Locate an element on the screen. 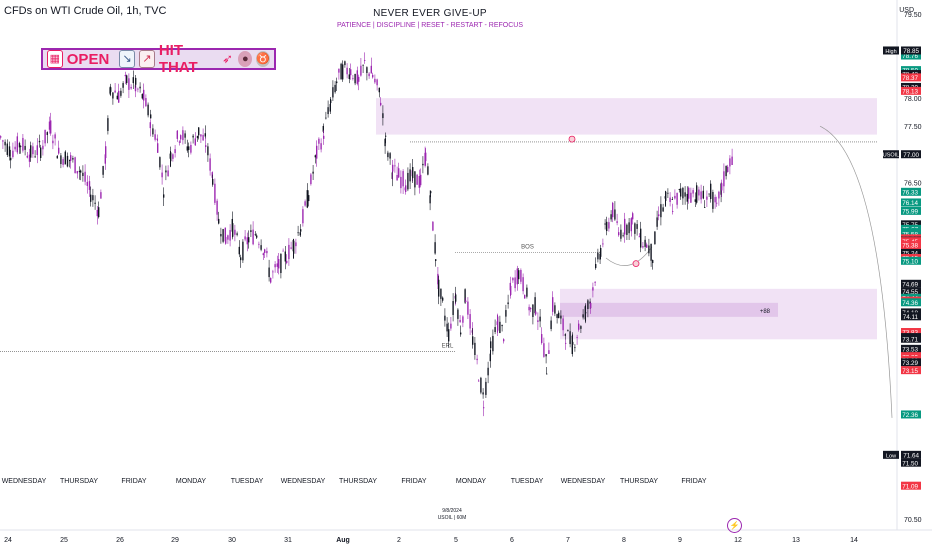 The height and width of the screenshot is (550, 932). day-label: TUESDAY is located at coordinates (247, 481).